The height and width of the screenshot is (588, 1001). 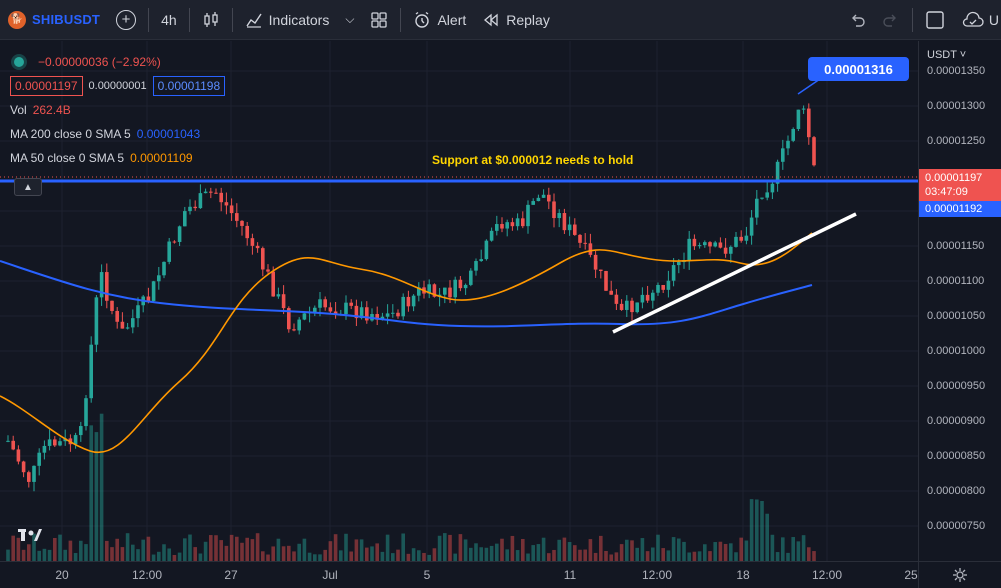 I want to click on symbol-label: SHIBUSDT, so click(x=66, y=19).